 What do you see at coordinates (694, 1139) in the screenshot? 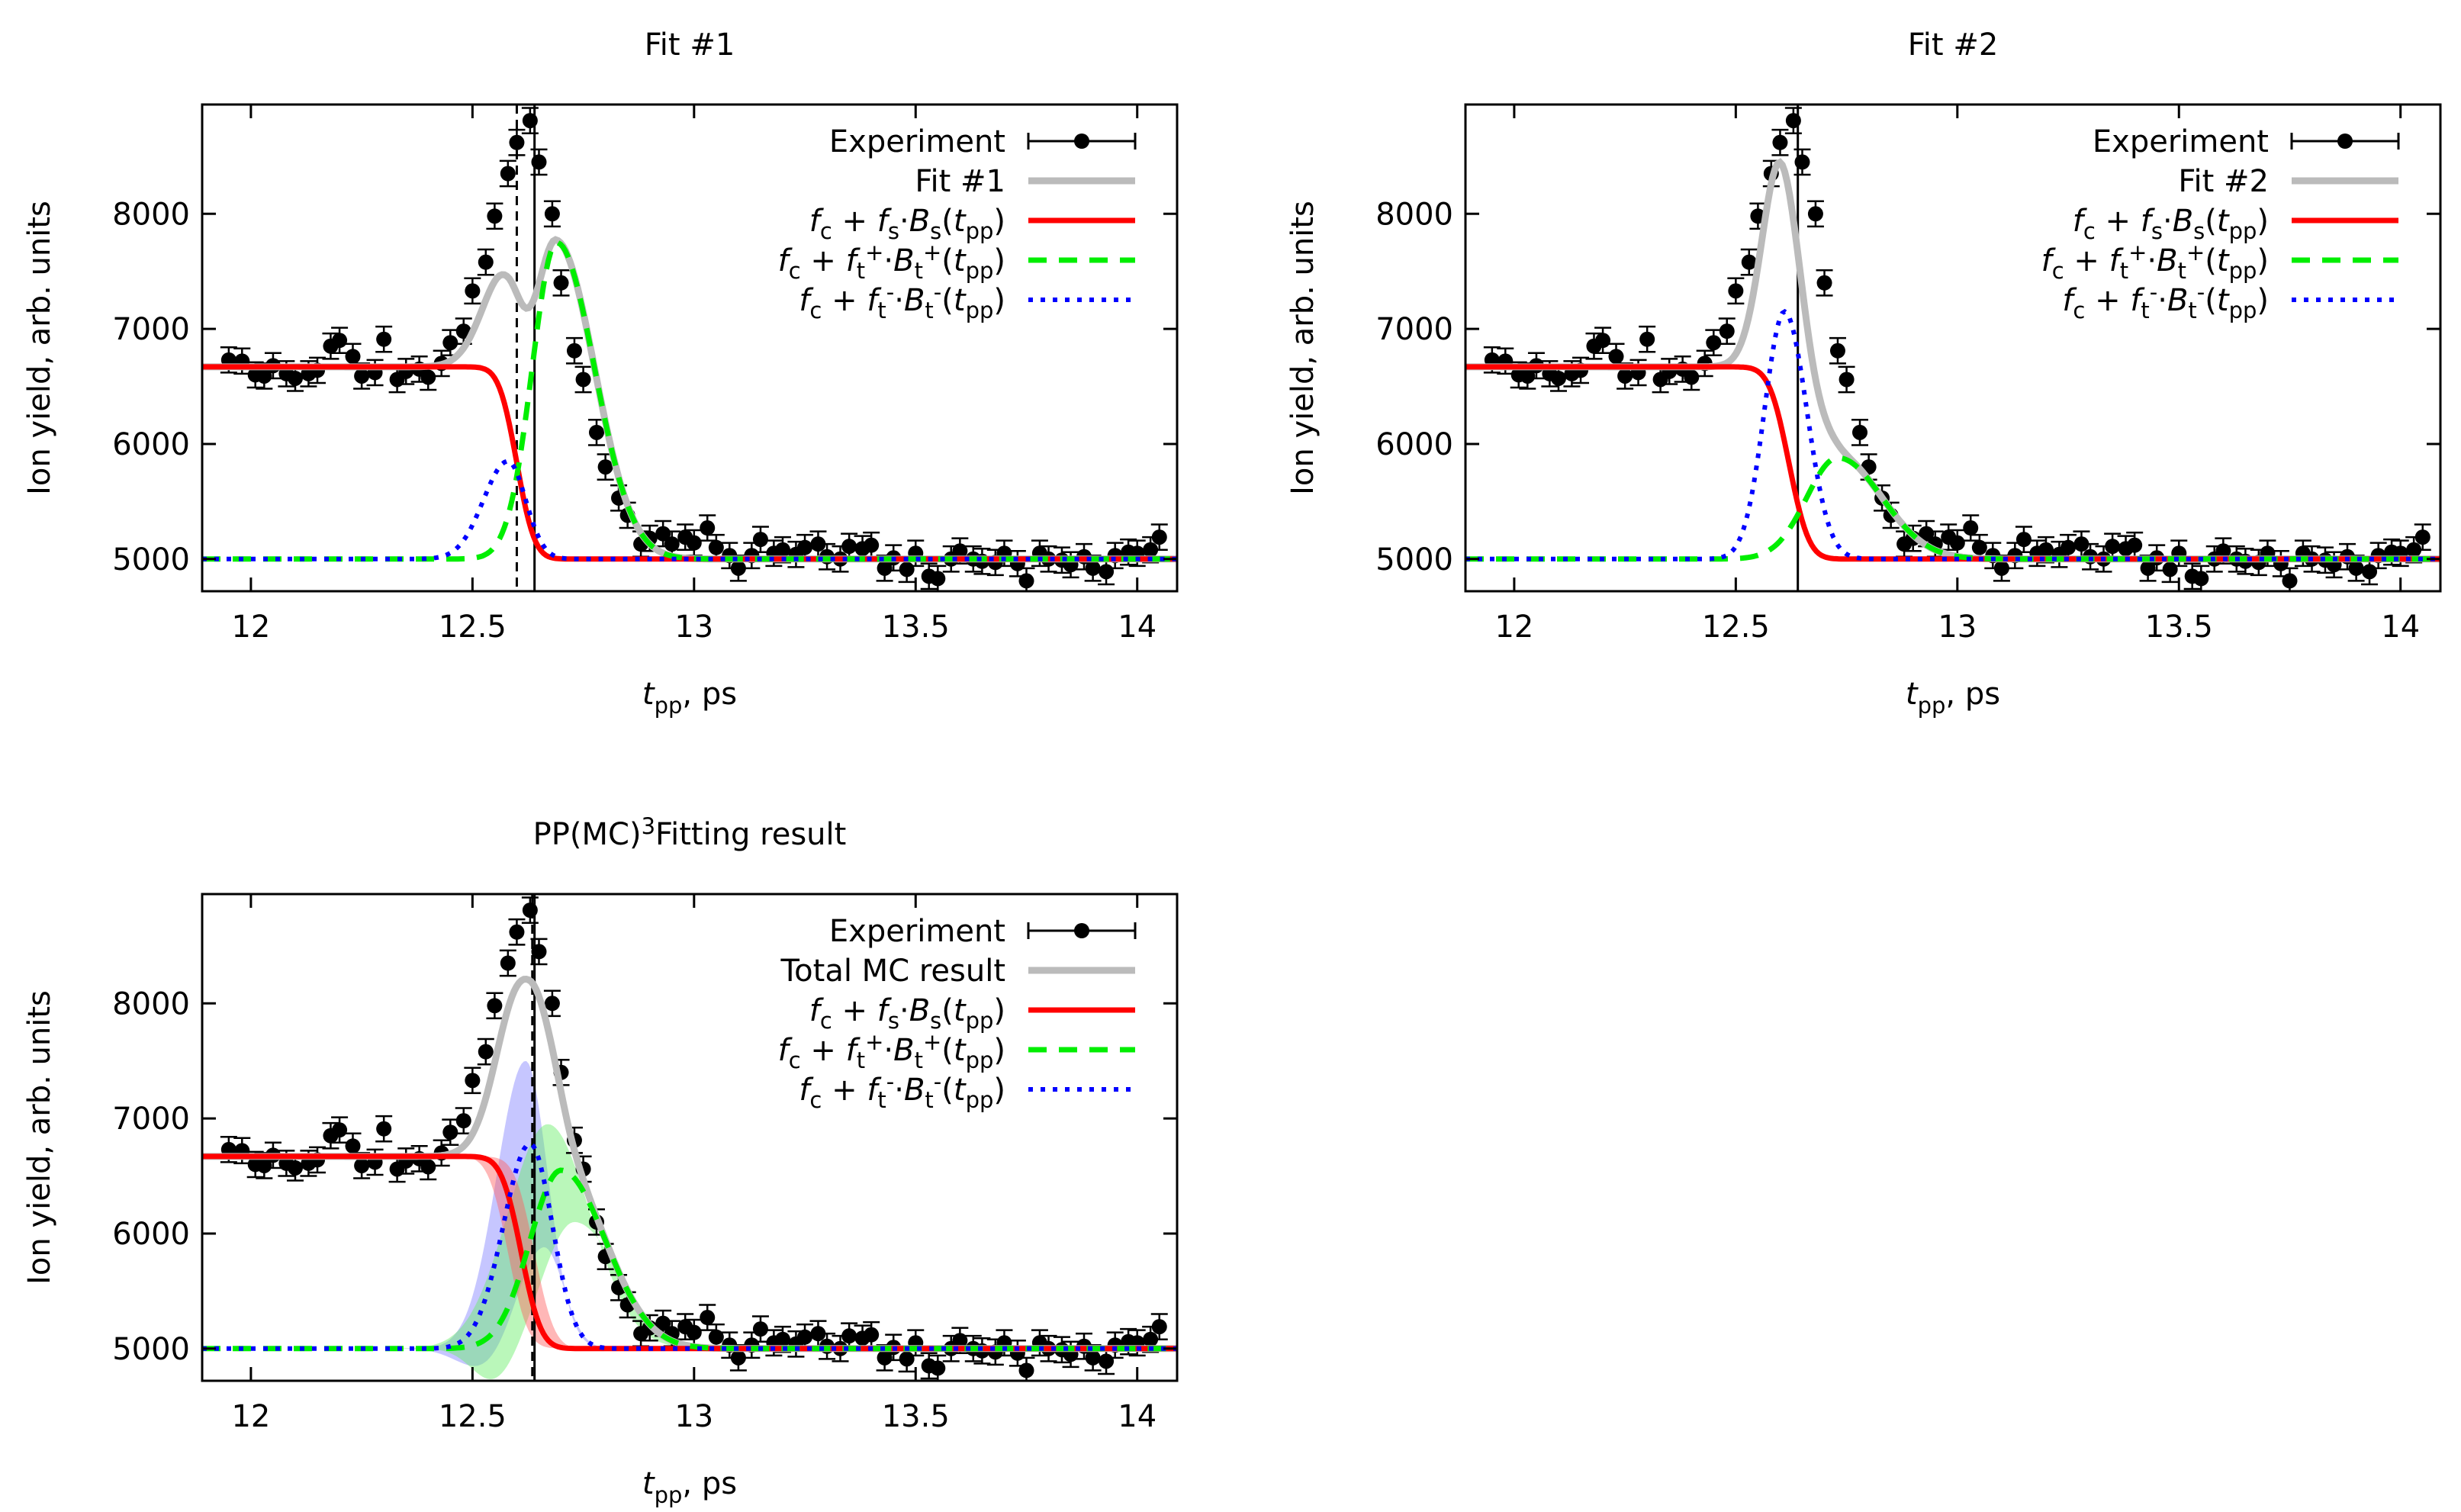
I see `experiment-series` at bounding box center [694, 1139].